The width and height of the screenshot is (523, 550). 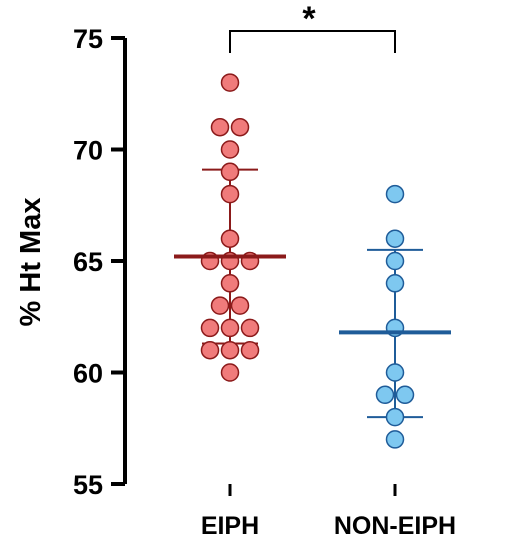 What do you see at coordinates (312, 294) in the screenshot?
I see `mean-lines` at bounding box center [312, 294].